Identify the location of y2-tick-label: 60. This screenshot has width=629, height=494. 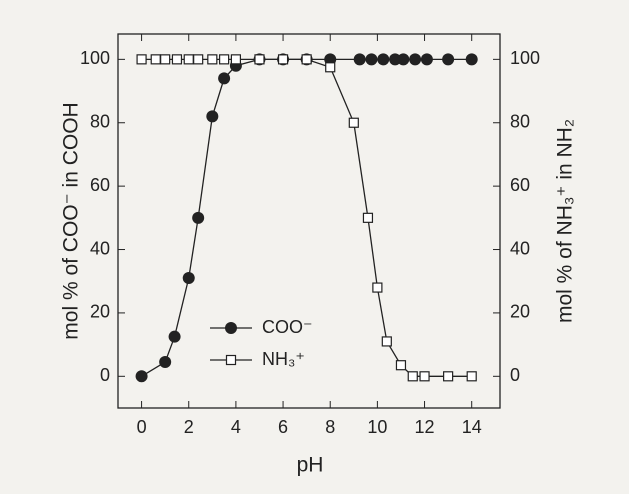
(520, 185).